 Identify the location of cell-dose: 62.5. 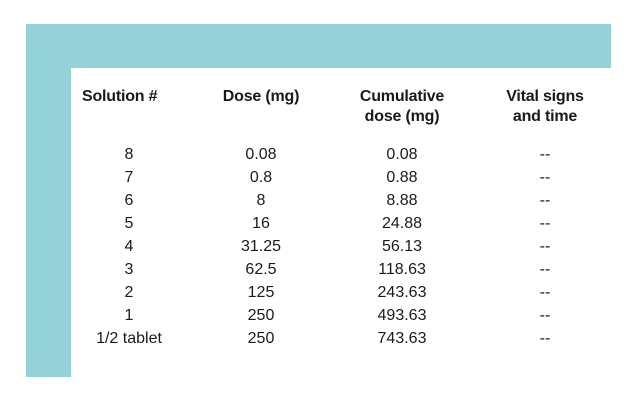
(261, 269).